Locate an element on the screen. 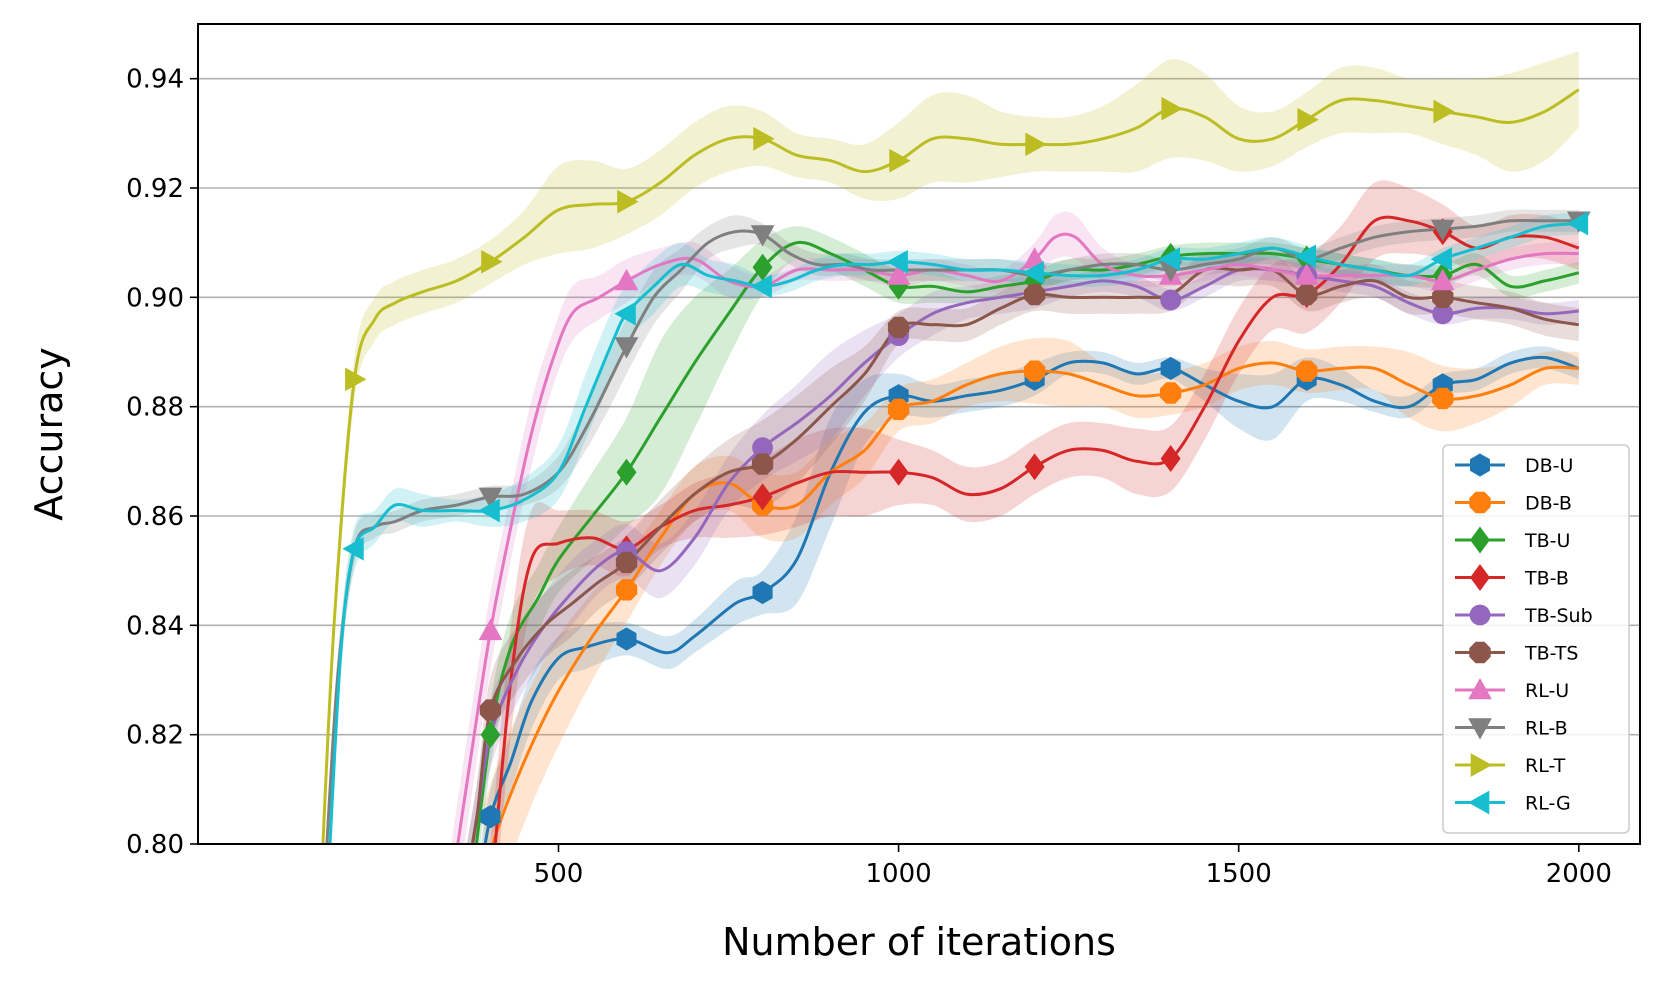 The width and height of the screenshot is (1660, 993). y-tick-label: 0.84 is located at coordinates (155, 626).